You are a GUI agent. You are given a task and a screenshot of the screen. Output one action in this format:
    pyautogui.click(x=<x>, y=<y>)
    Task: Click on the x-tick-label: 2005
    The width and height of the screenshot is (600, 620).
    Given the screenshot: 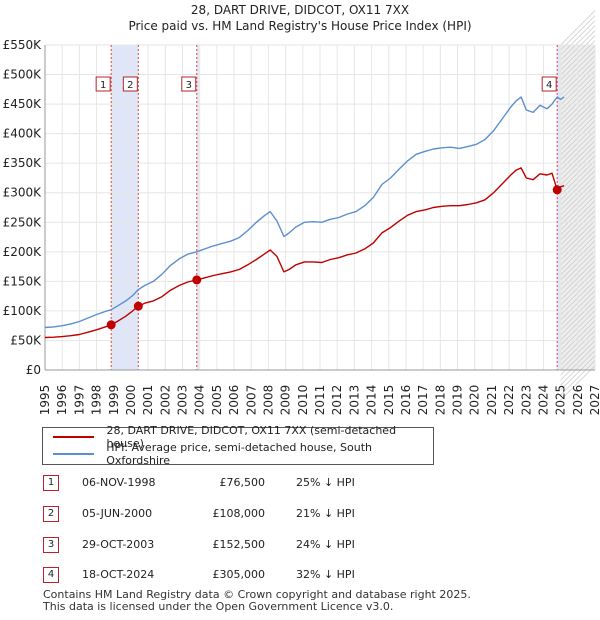 What is the action you would take?
    pyautogui.click(x=217, y=400)
    